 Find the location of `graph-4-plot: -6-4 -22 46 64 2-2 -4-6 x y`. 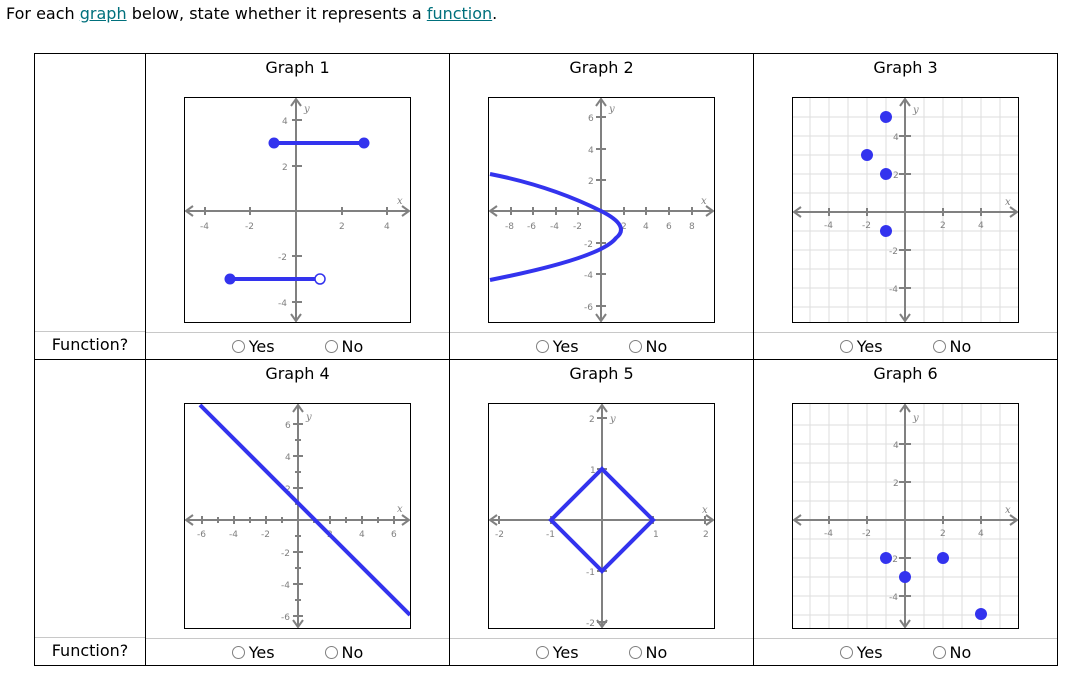

graph-4-plot: -6-4 -22 46 64 2-2 -4-6 x y is located at coordinates (297, 516).